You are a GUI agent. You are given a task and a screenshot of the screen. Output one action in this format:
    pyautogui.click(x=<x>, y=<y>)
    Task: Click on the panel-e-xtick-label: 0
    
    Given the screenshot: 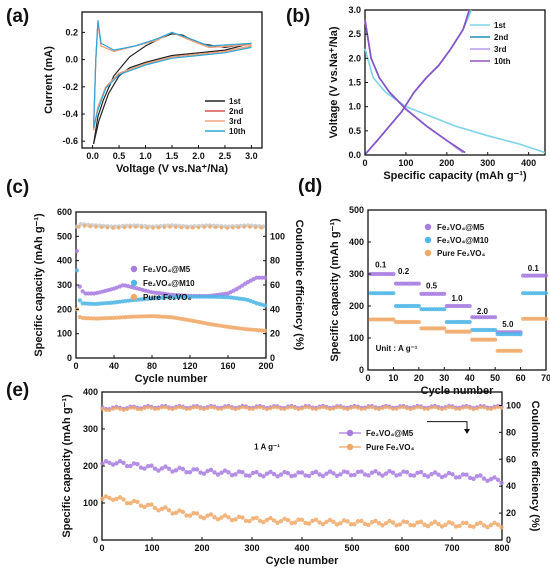 What is the action you would take?
    pyautogui.click(x=101, y=548)
    